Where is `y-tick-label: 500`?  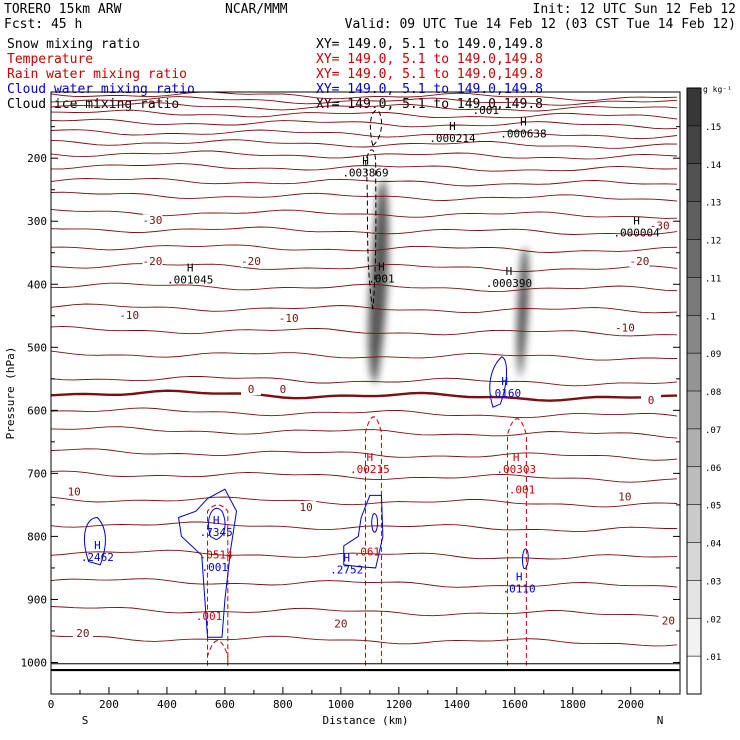 y-tick-label: 500 is located at coordinates (37, 347).